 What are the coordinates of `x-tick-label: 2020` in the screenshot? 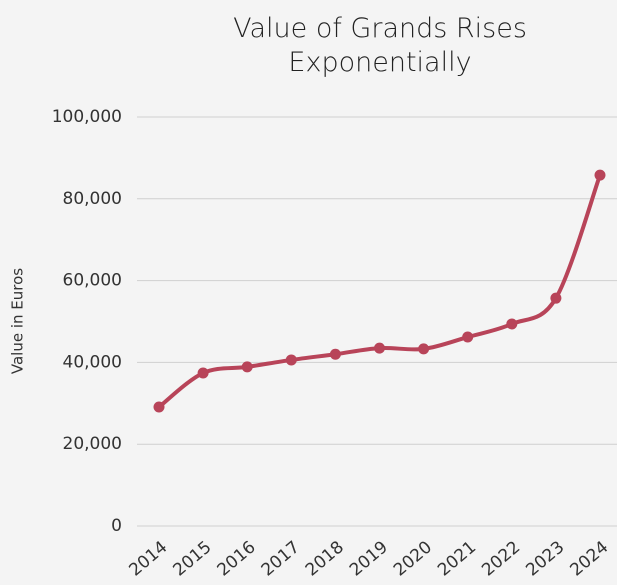 It's located at (413, 558).